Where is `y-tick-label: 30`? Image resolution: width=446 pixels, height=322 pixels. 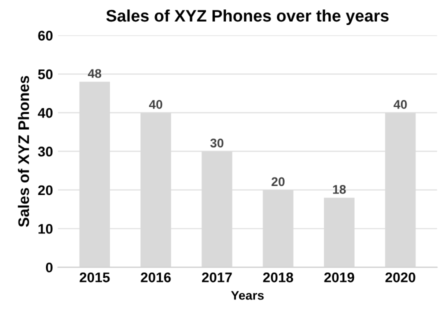 y-tick-label: 30 is located at coordinates (45, 151).